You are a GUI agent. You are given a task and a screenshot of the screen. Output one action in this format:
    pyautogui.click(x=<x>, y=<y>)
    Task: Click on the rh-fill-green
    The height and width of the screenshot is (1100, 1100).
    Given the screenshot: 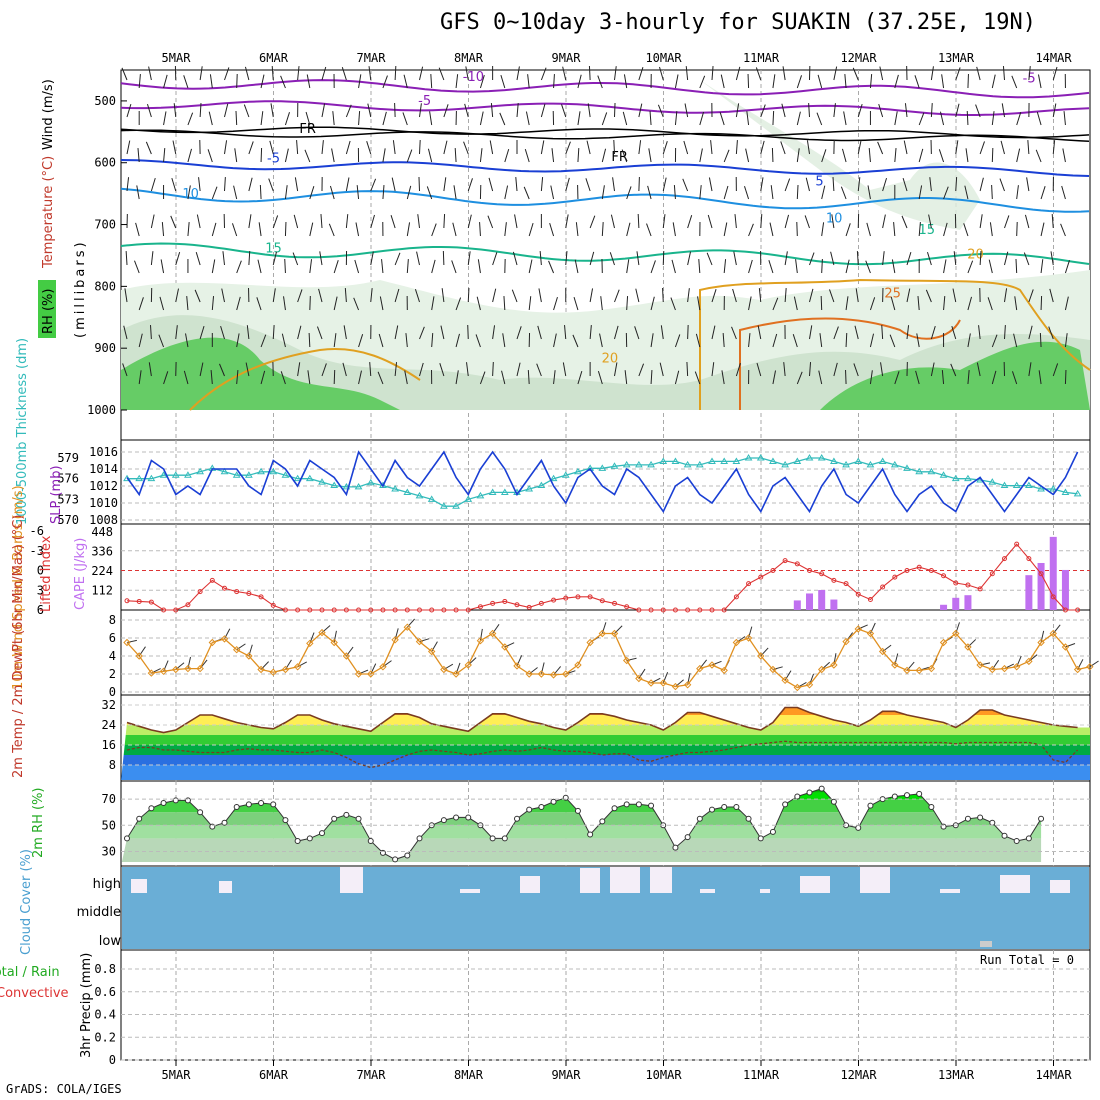 What is the action you would take?
    pyautogui.click(x=955, y=375)
    